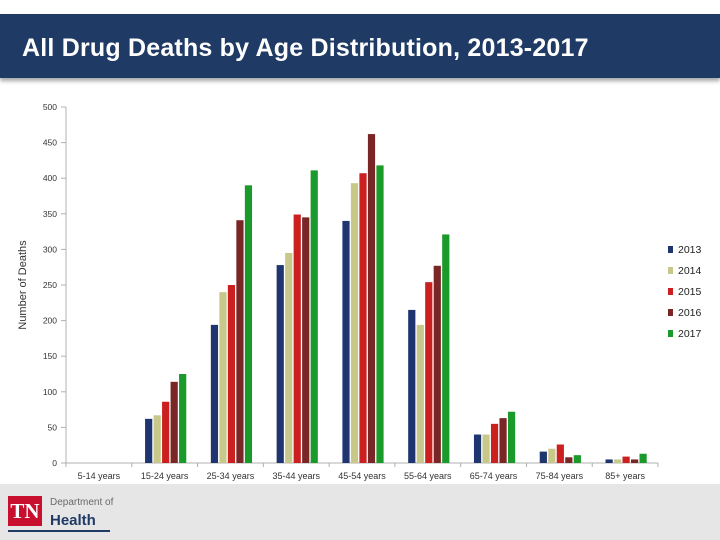 This screenshot has height=540, width=720. I want to click on footer-bar, so click(360, 512).